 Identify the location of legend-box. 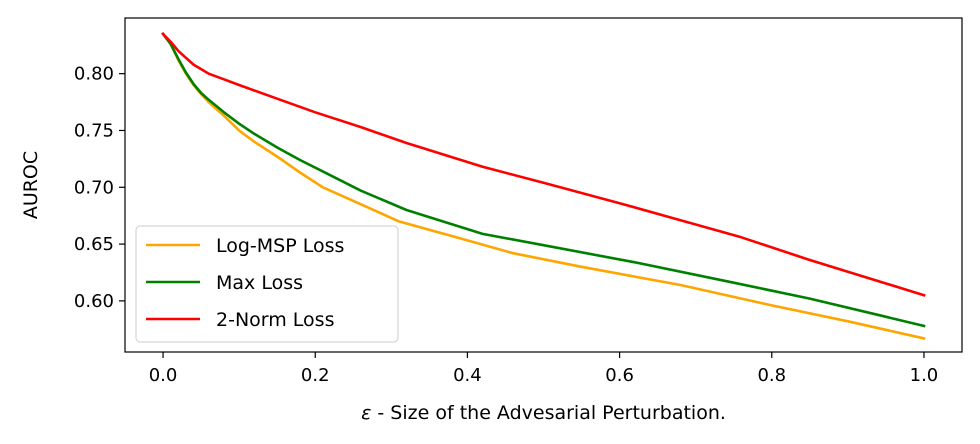
(267, 284).